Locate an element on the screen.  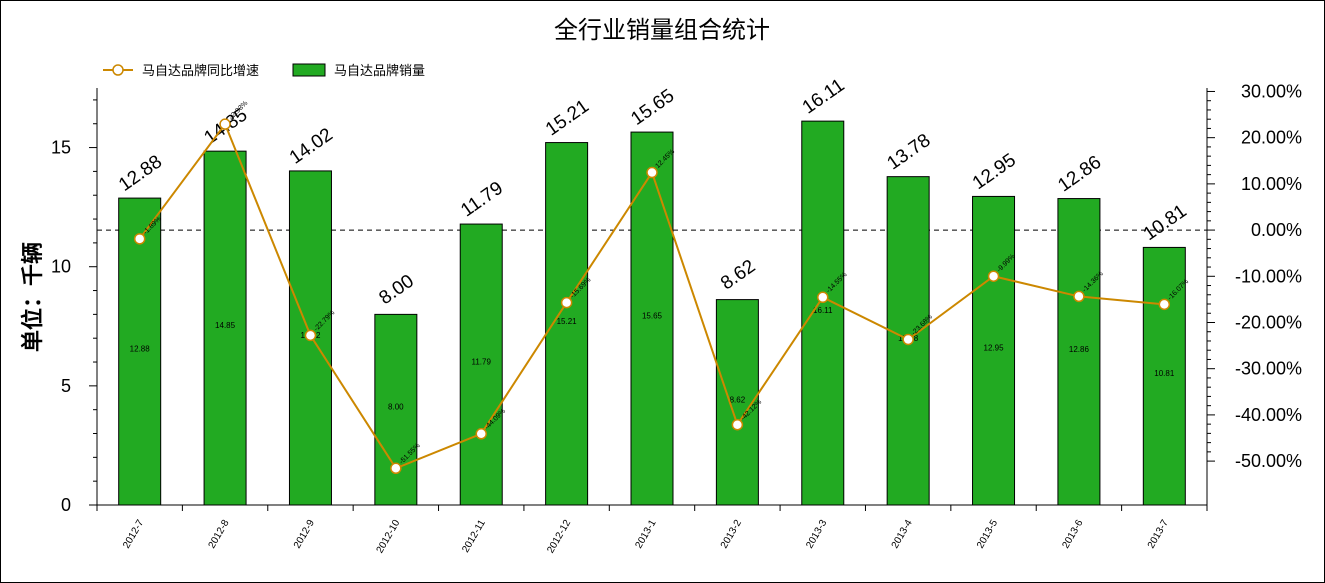
bar-inner-label: 10.81 is located at coordinates (1164, 373).